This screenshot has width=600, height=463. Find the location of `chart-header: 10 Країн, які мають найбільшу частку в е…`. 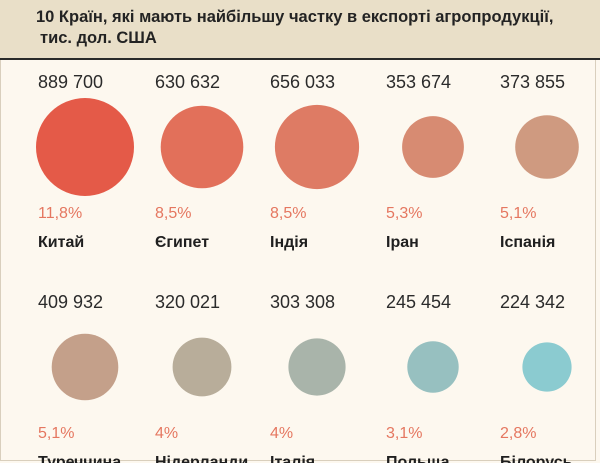

chart-header: 10 Країн, які мають найбільшу частку в е… is located at coordinates (300, 30).